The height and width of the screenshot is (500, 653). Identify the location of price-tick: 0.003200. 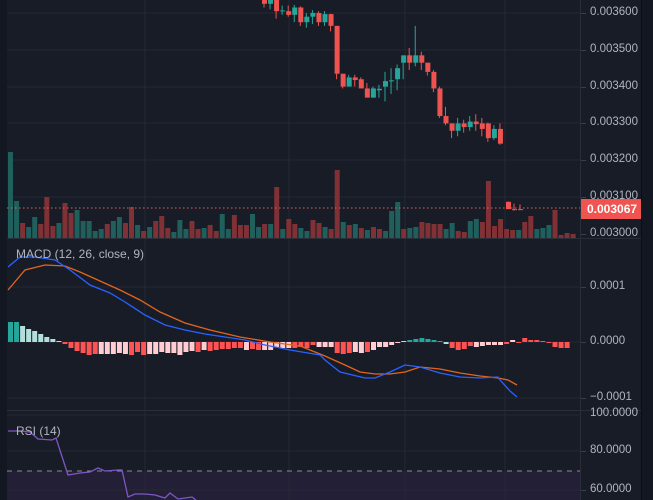
(614, 159).